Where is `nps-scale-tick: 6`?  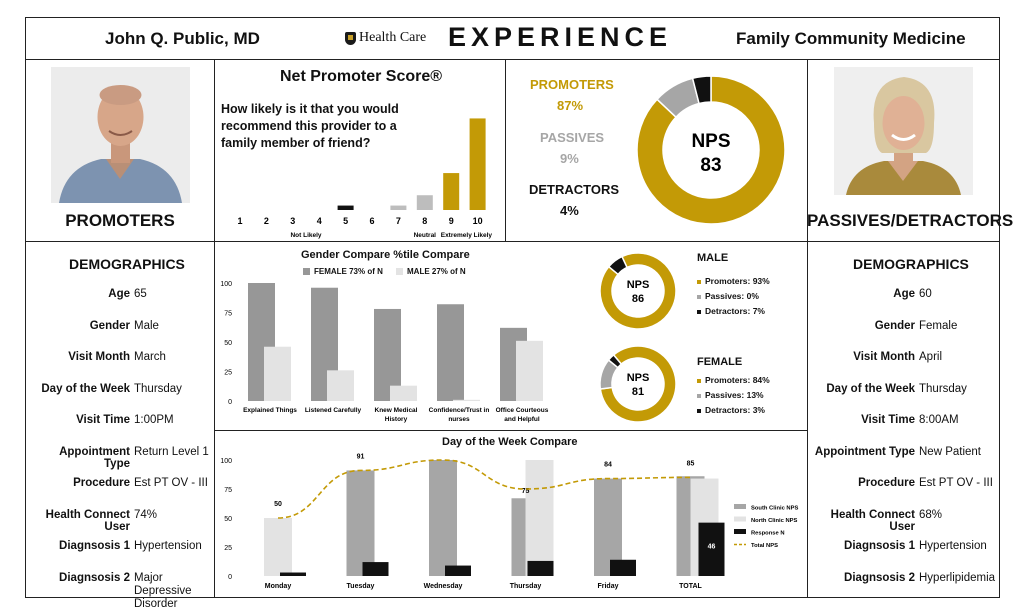 nps-scale-tick: 6 is located at coordinates (371, 221).